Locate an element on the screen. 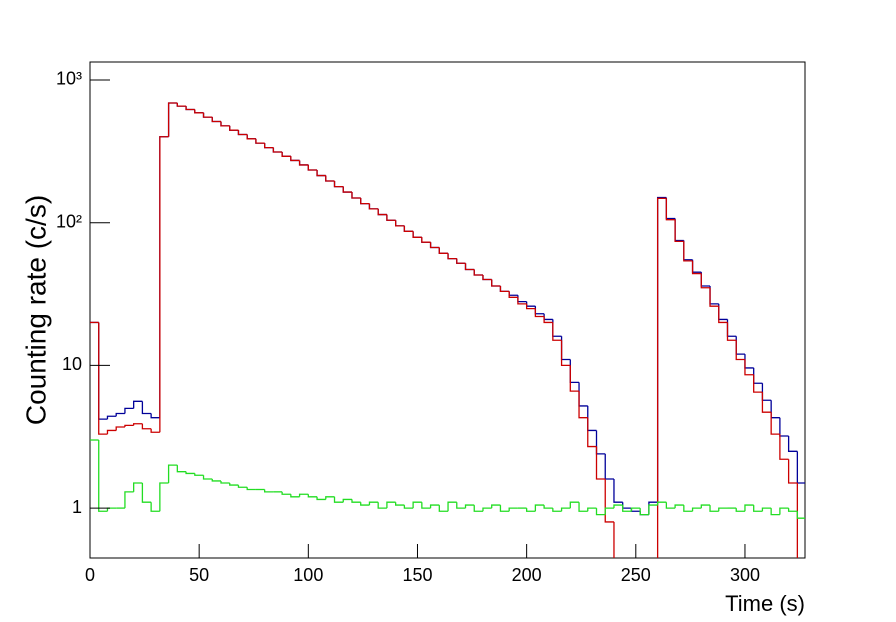  y-axis-label: Counting rate (c/s) is located at coordinates (35, 310).